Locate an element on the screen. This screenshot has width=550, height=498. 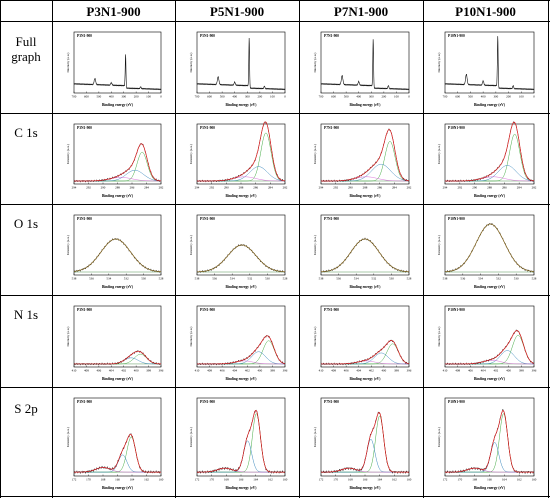
x-tick-label: 288 is located at coordinates (489, 188).